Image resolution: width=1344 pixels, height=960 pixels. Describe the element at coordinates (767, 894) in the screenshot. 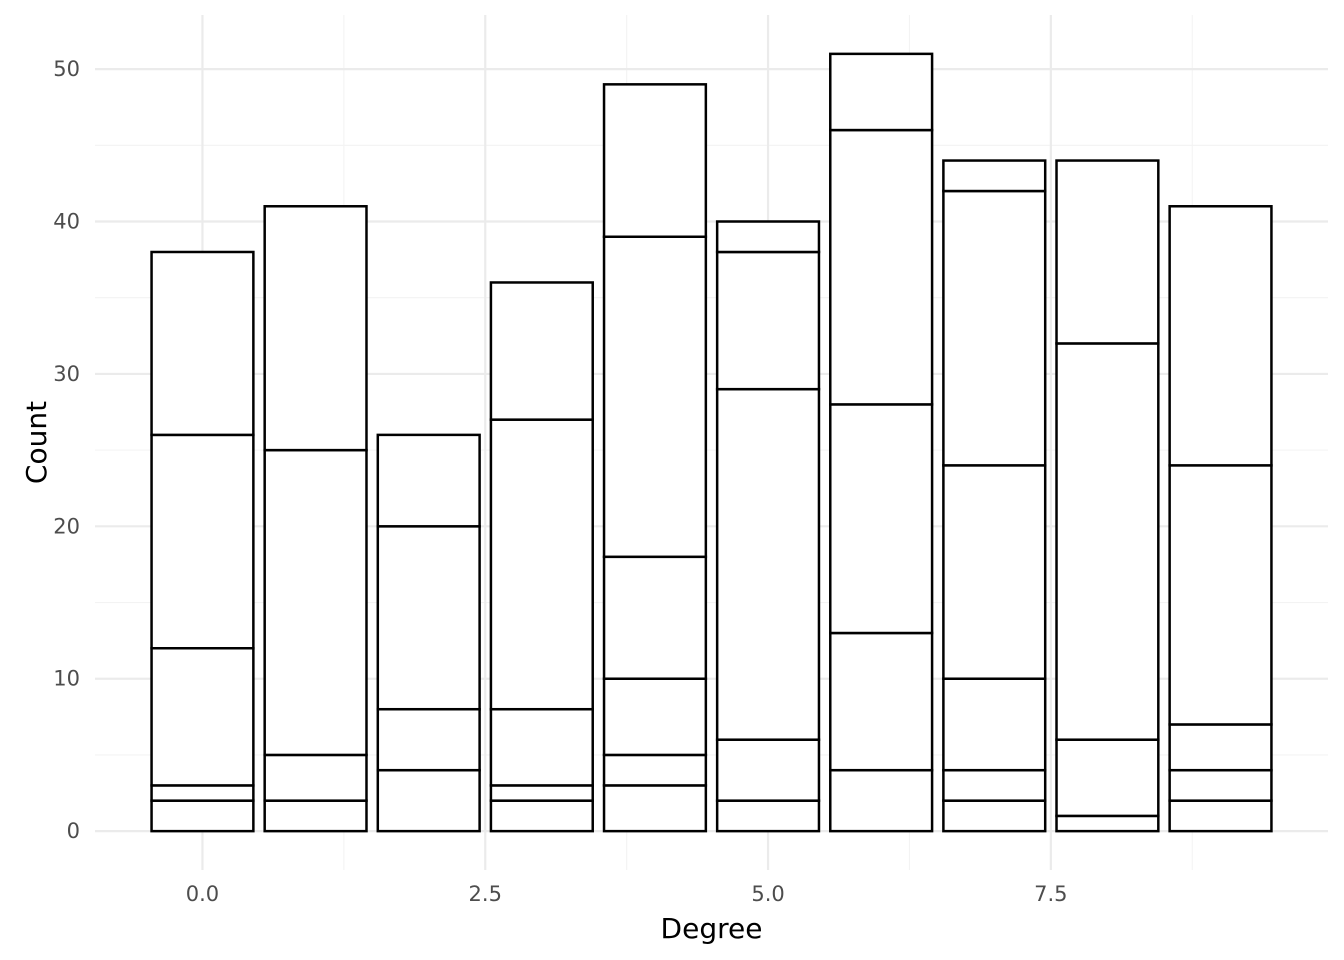

I see `x-tick-label: 5.0` at that location.